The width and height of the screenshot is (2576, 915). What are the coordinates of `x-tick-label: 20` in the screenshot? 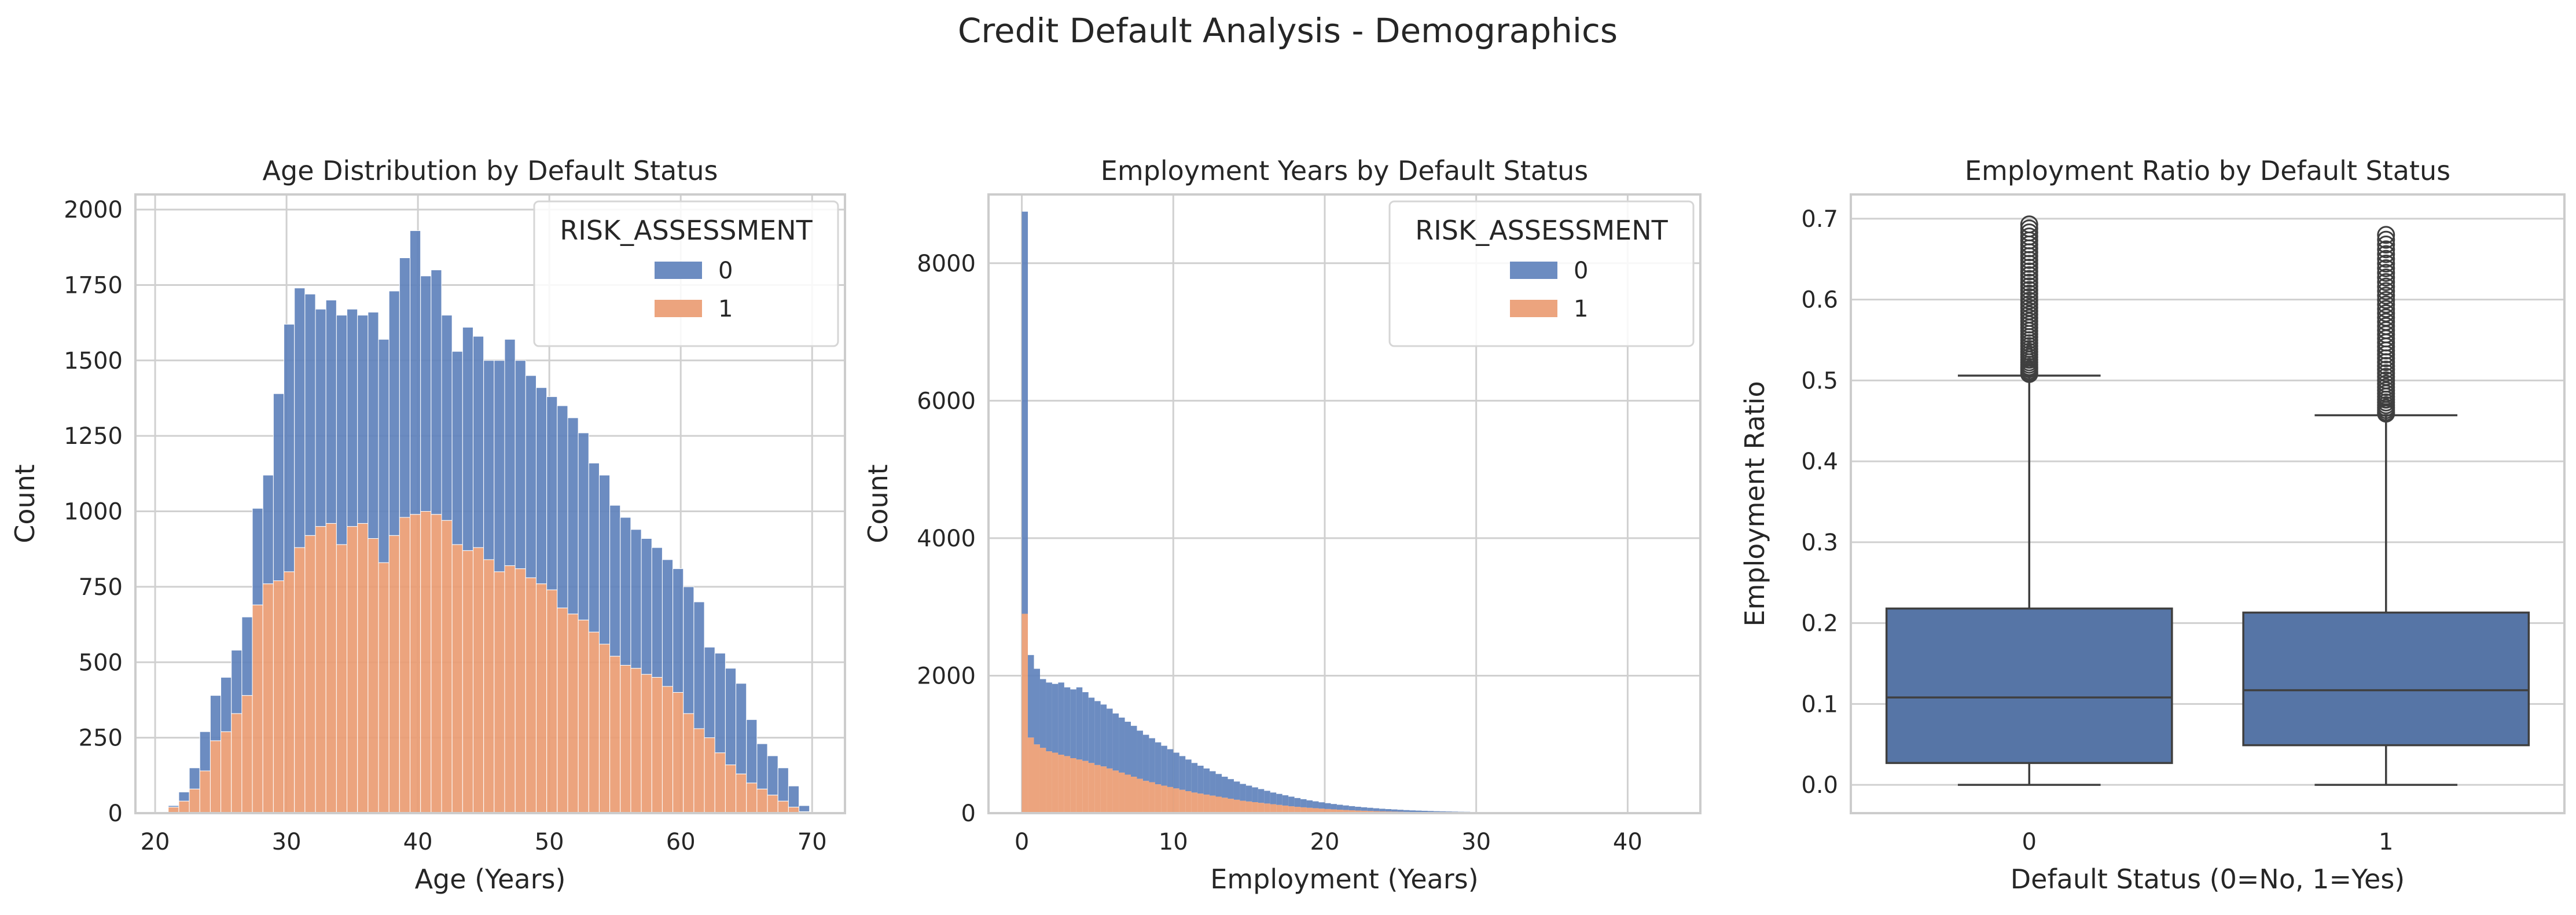 It's located at (155, 842).